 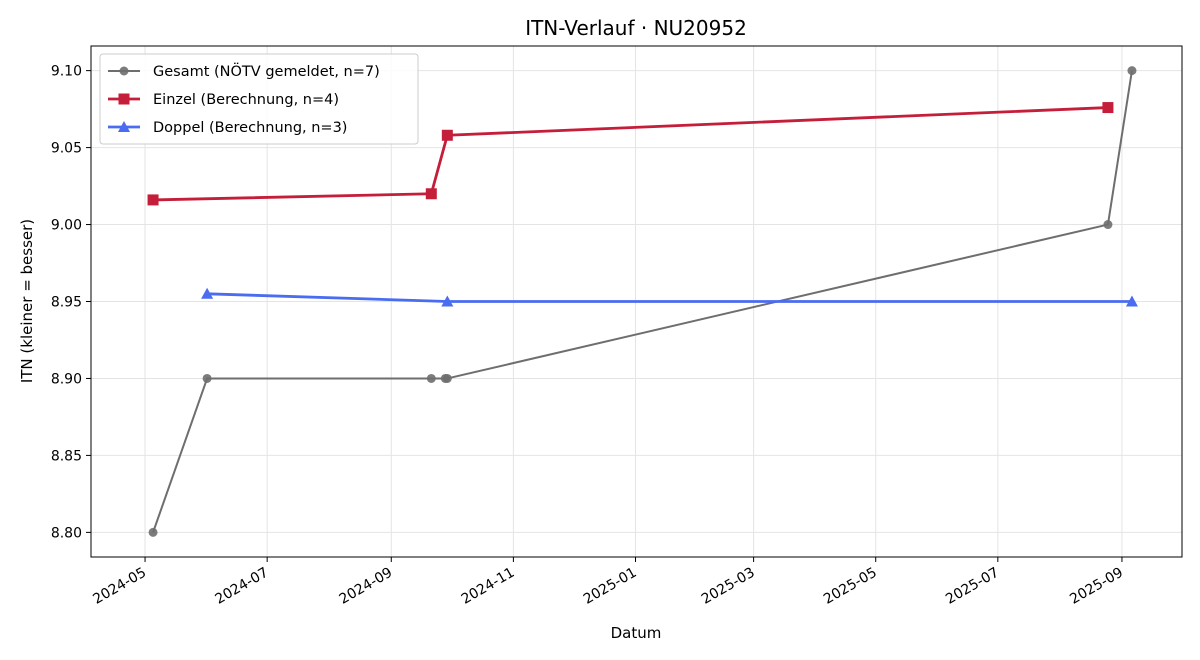 I want to click on legend-einzel-marker, so click(x=124, y=99).